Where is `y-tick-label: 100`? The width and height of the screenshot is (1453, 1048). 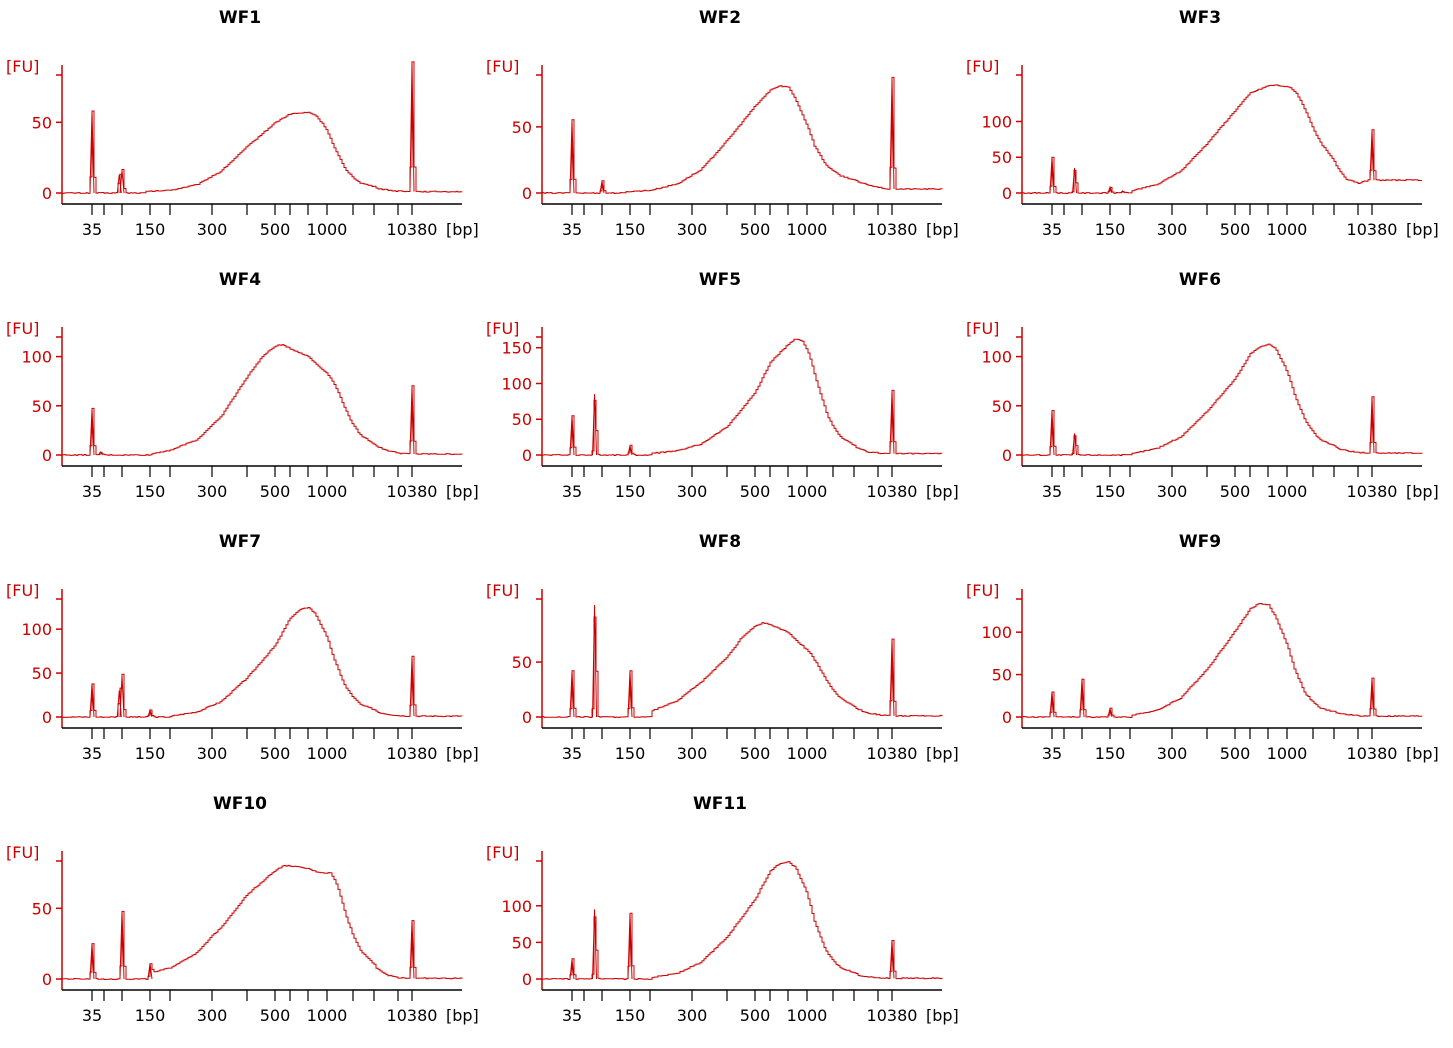 y-tick-label: 100 is located at coordinates (36, 357).